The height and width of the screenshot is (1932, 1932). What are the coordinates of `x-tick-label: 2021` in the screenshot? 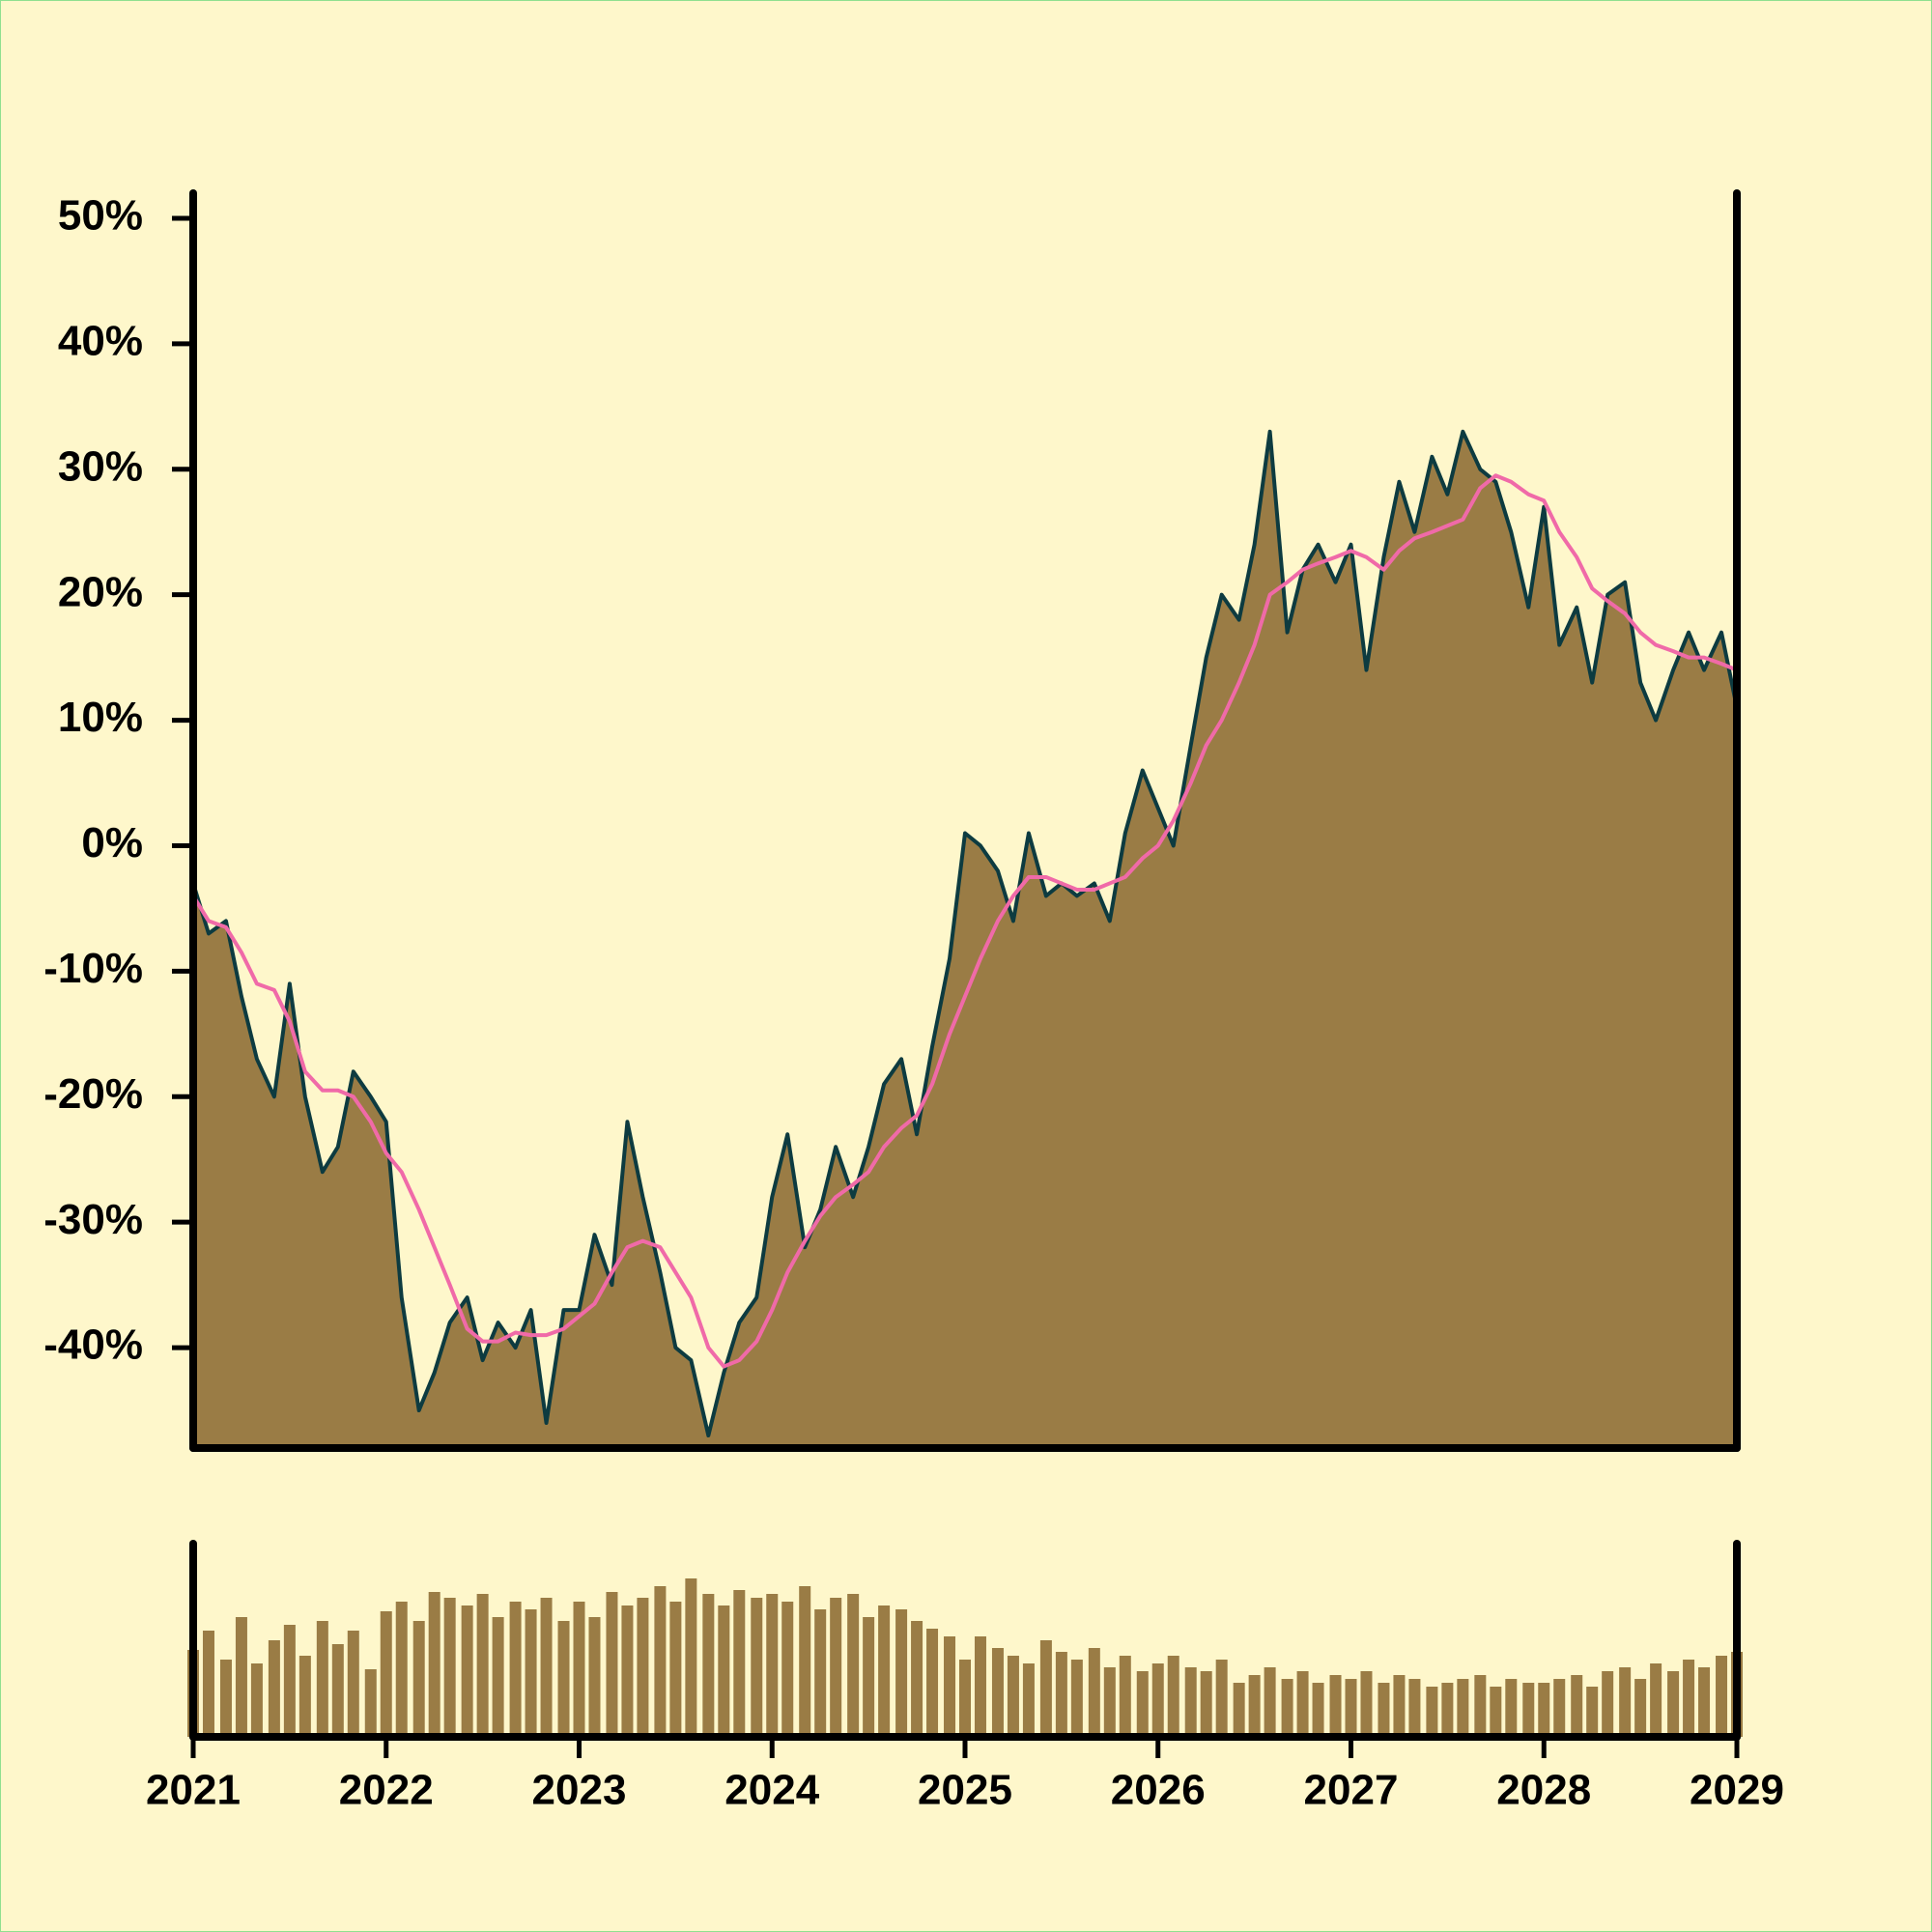 It's located at (193, 1790).